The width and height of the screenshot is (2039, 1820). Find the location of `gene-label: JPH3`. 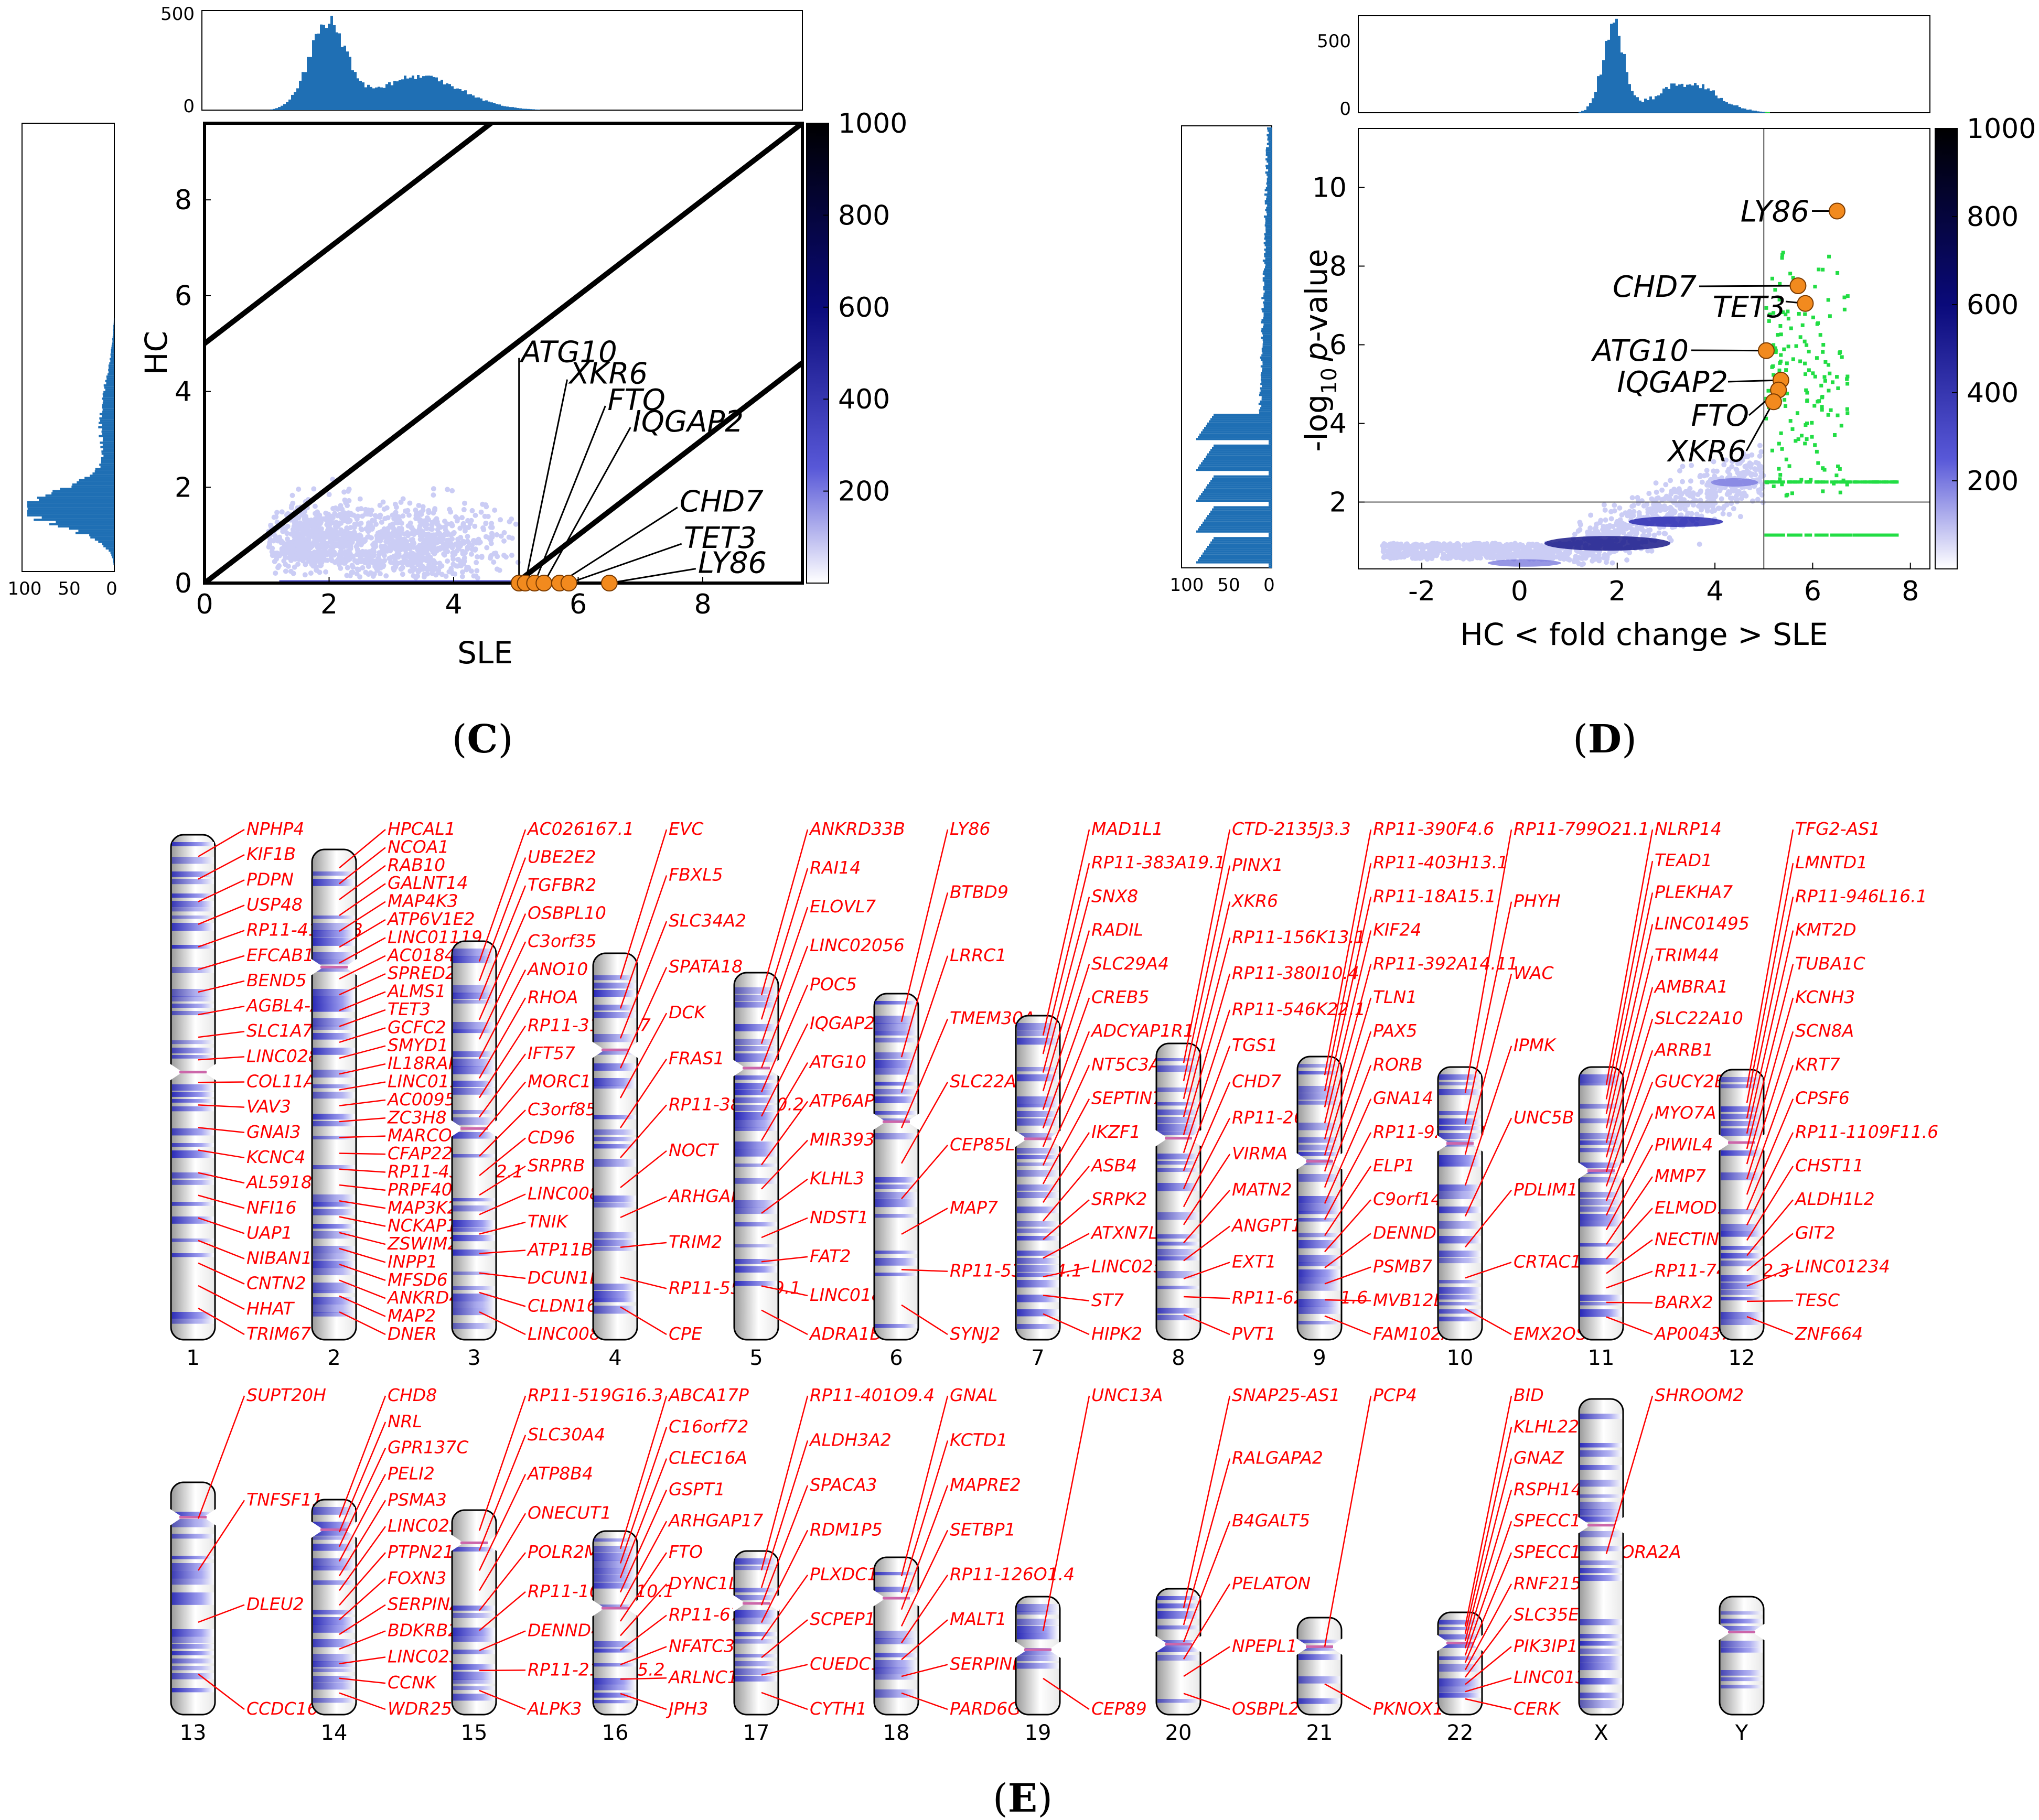

gene-label: JPH3 is located at coordinates (687, 1708).